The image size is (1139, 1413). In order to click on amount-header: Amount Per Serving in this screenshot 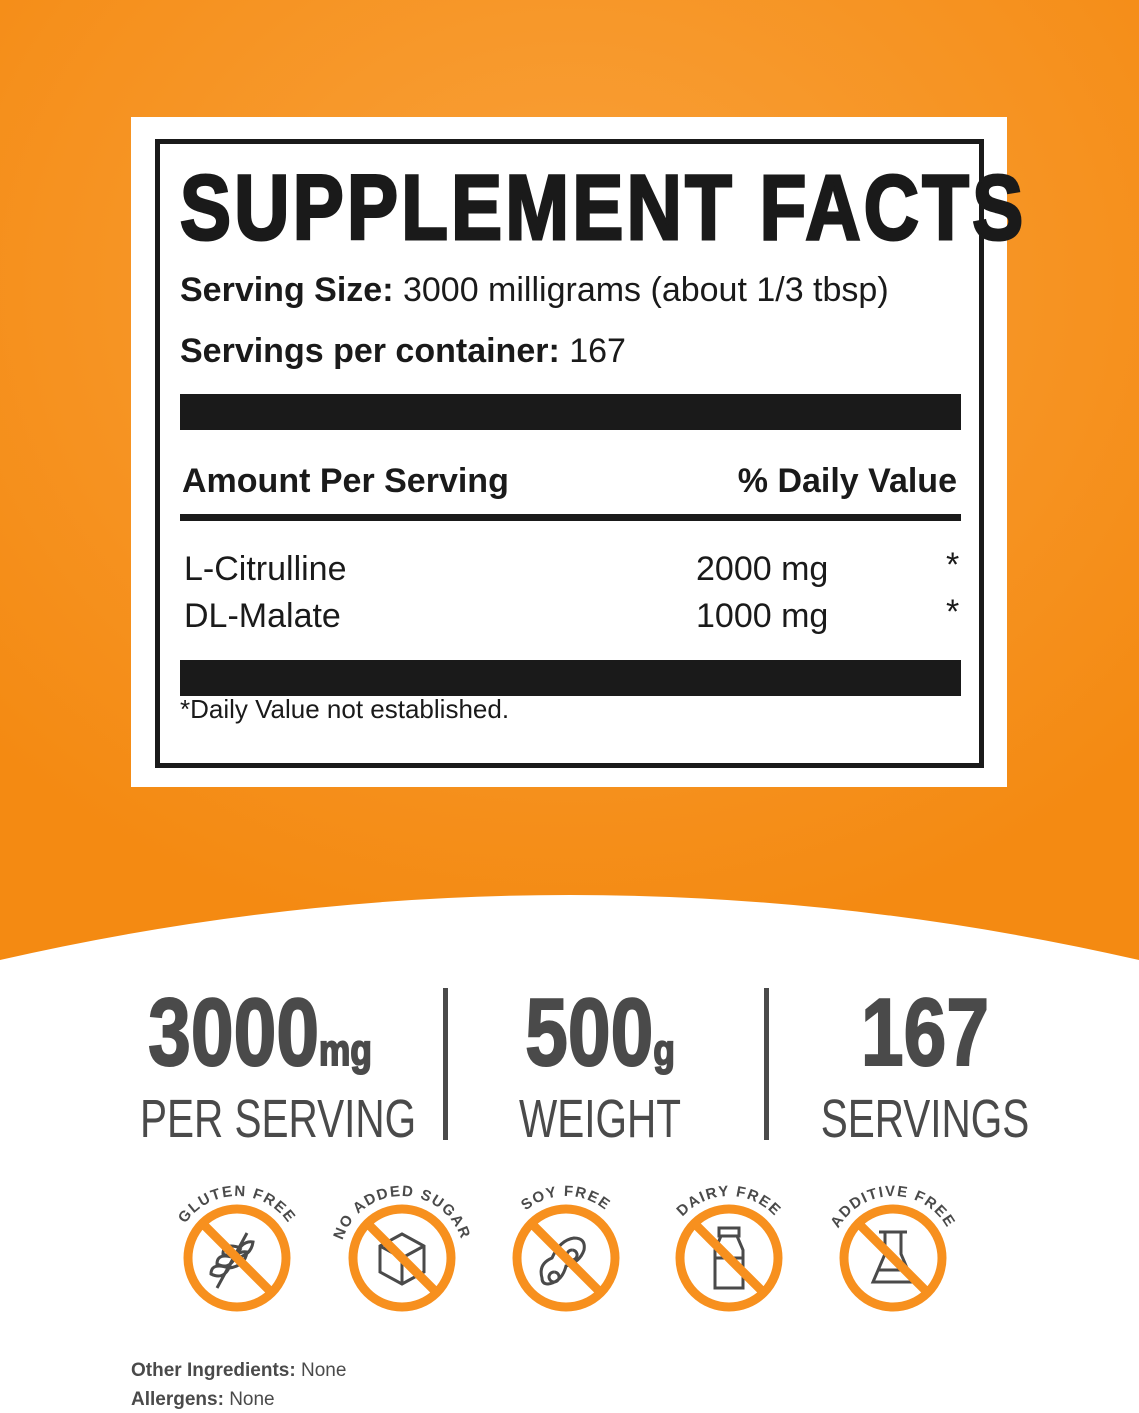, I will do `click(345, 481)`.